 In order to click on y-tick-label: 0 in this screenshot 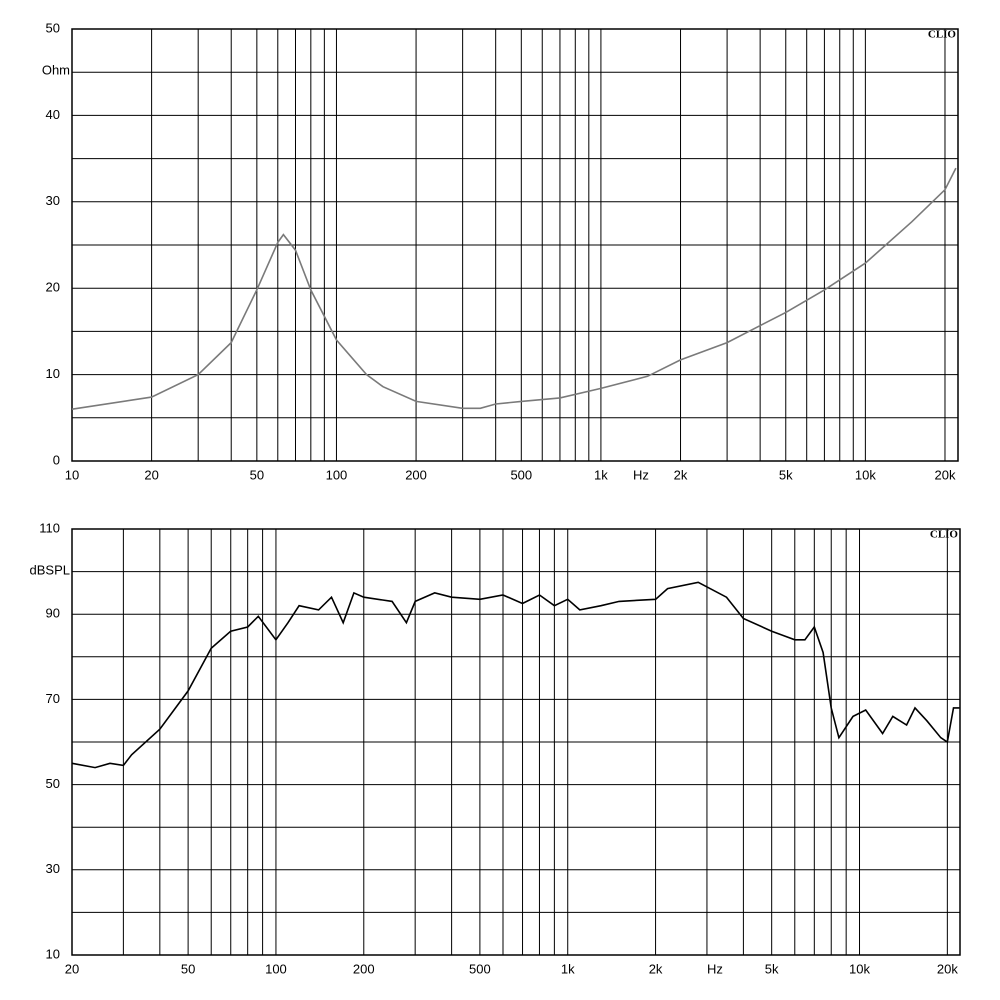, I will do `click(56, 459)`.